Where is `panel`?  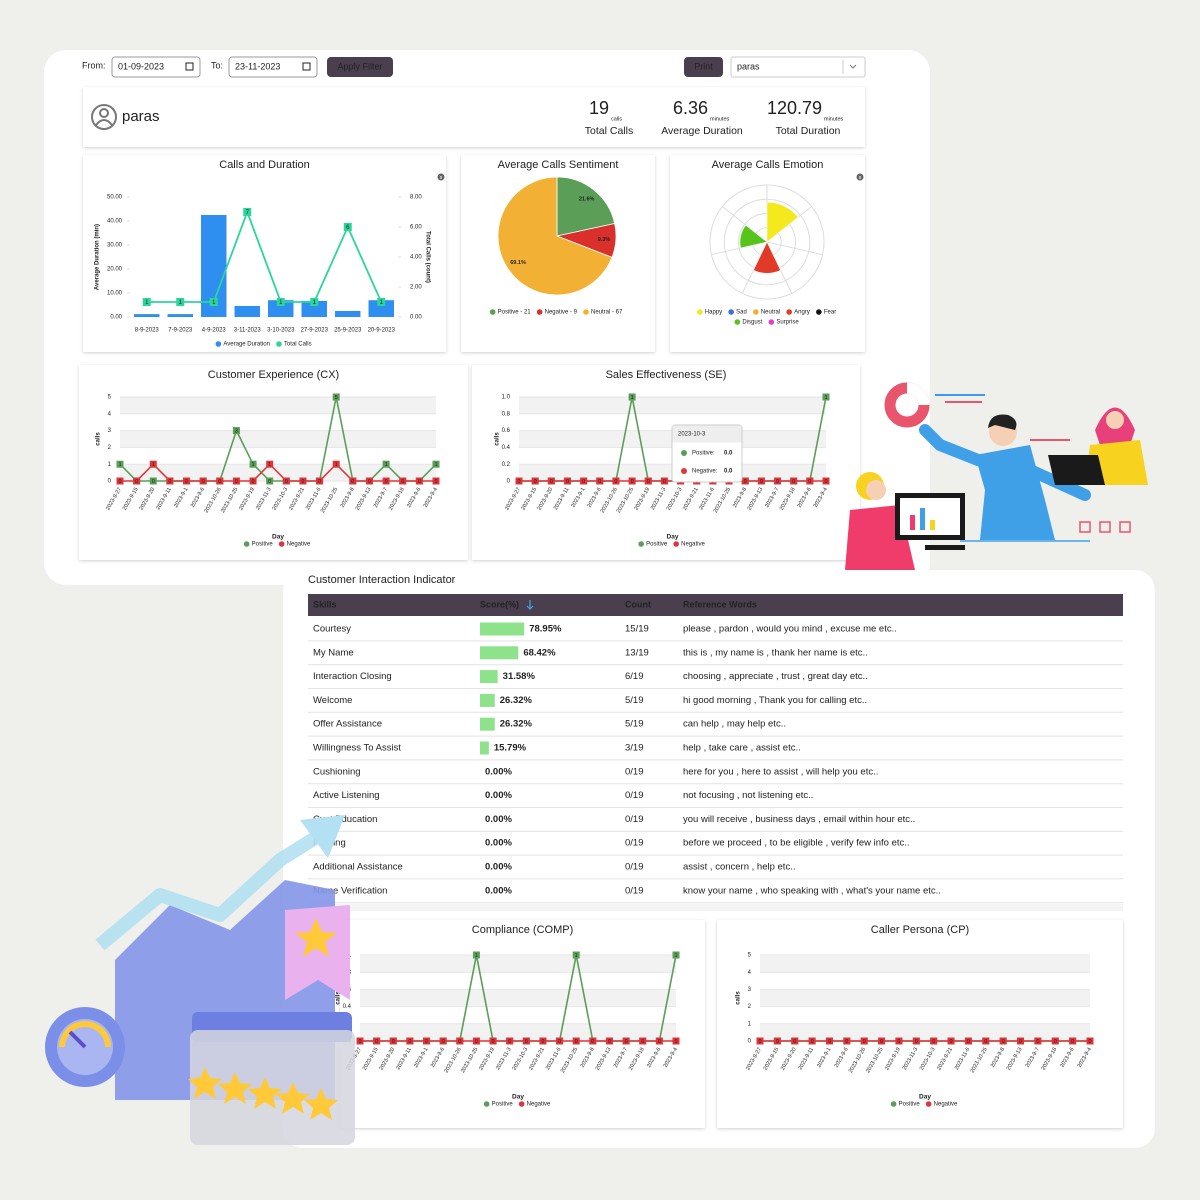
panel is located at coordinates (273, 462).